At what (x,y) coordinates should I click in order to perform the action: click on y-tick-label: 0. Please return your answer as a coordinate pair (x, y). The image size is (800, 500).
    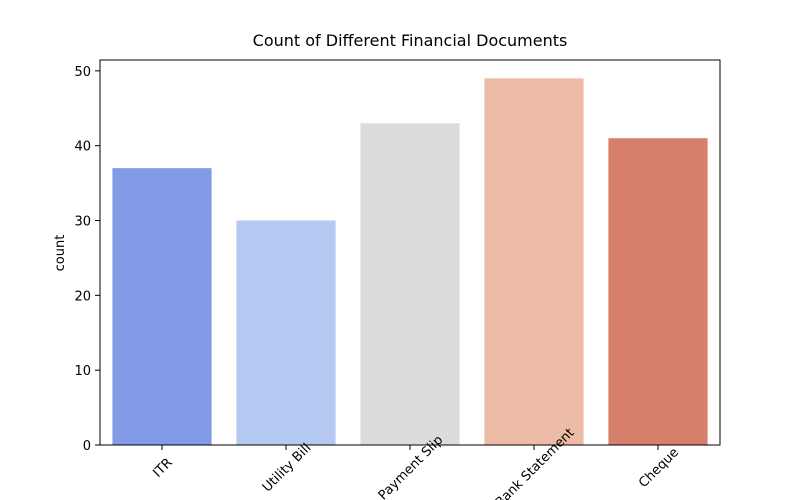
    Looking at the image, I should click on (87, 446).